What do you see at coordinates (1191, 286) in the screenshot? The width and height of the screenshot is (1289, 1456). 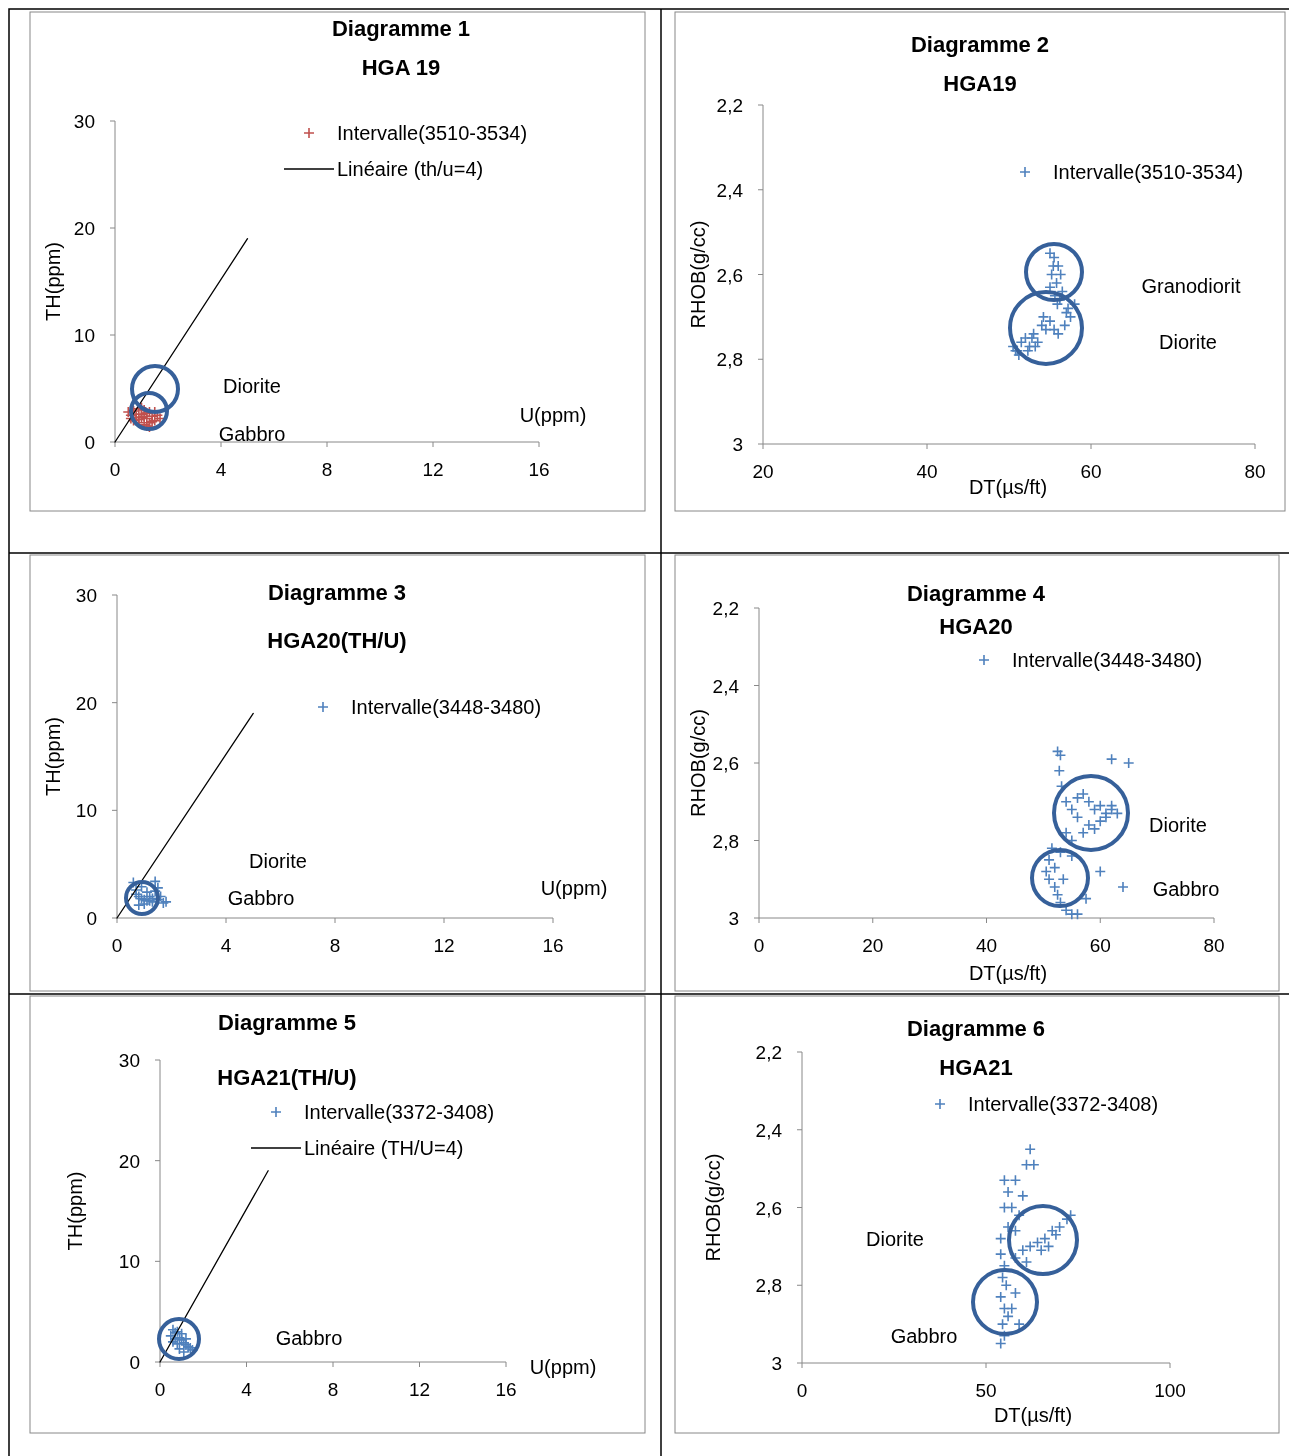 I see `annotation: Granodiorit` at bounding box center [1191, 286].